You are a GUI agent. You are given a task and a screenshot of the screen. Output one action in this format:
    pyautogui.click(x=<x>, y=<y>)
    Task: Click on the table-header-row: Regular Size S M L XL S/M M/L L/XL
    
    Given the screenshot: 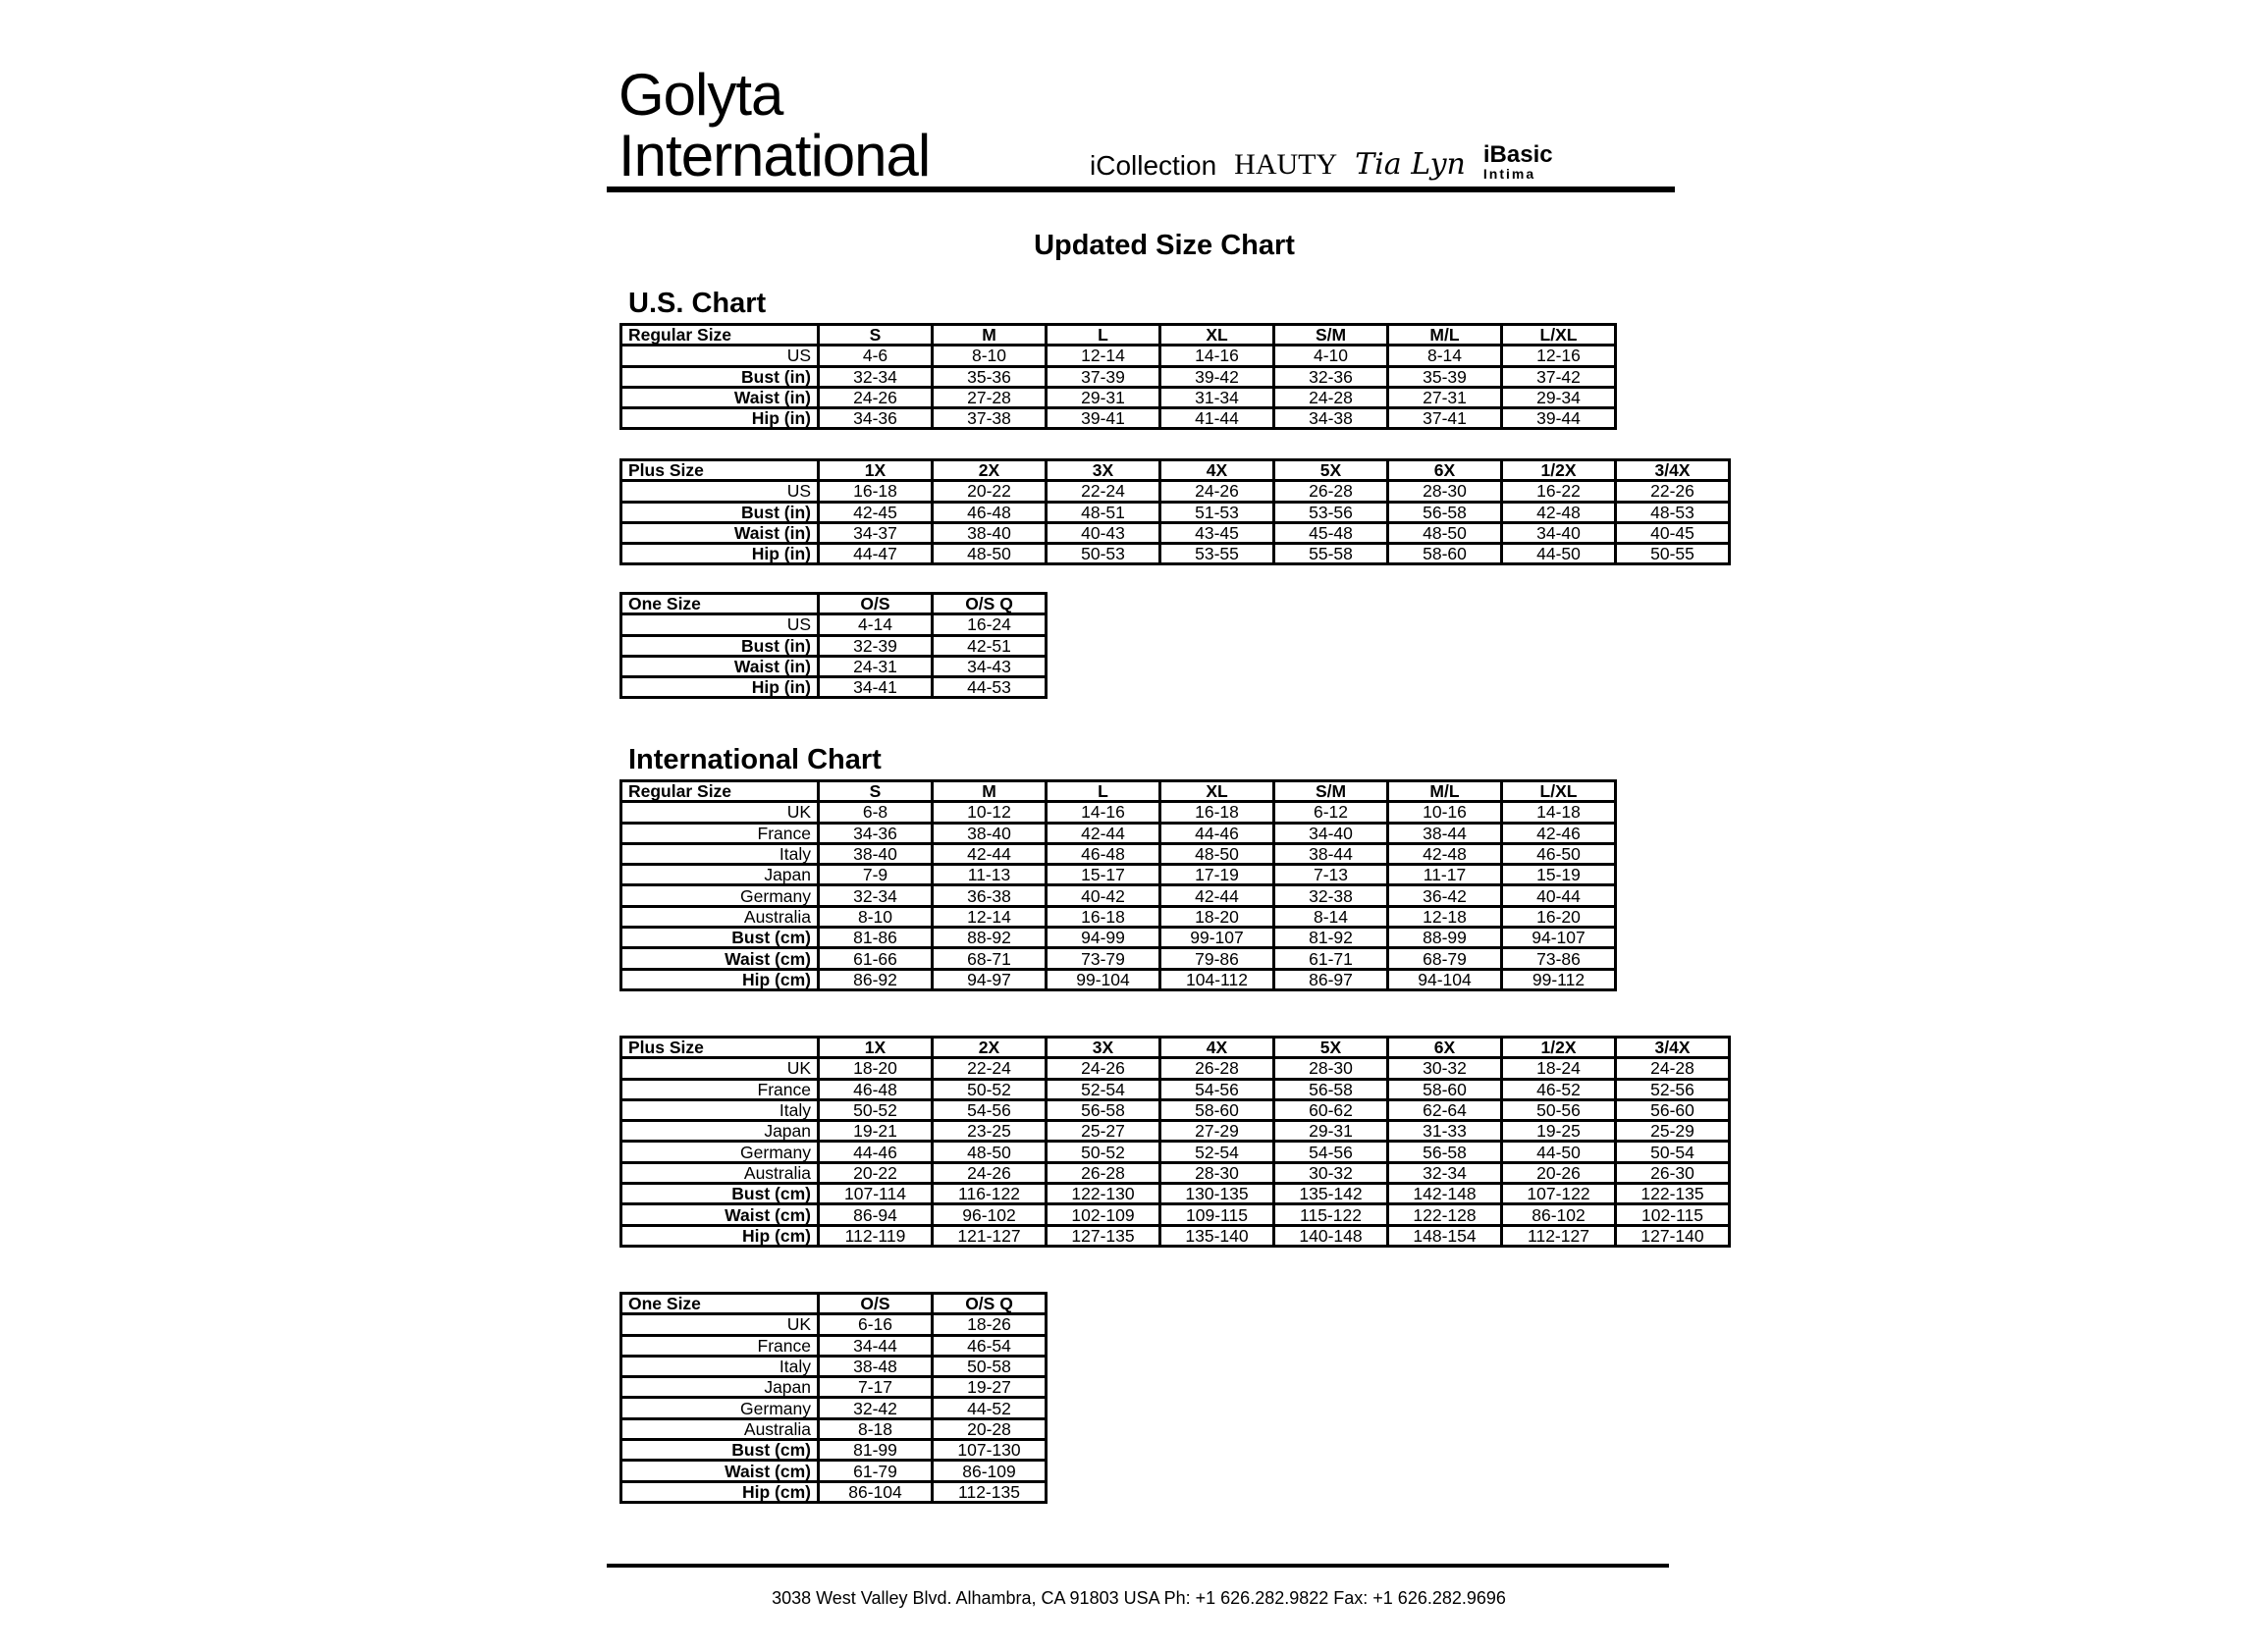 What is the action you would take?
    pyautogui.click(x=1118, y=334)
    